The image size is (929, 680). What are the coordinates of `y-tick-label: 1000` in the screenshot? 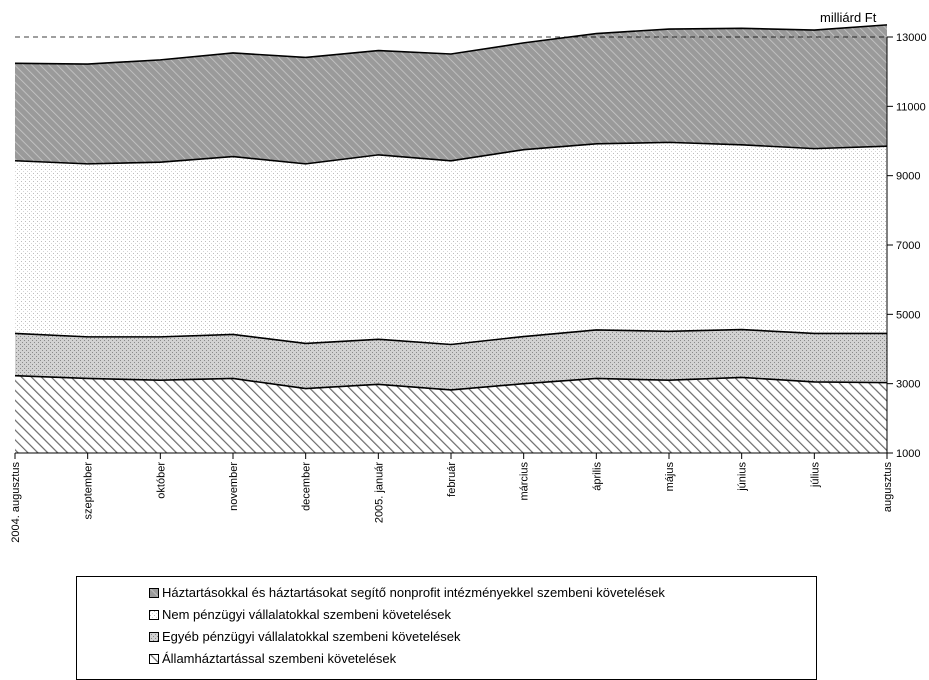 It's located at (908, 454).